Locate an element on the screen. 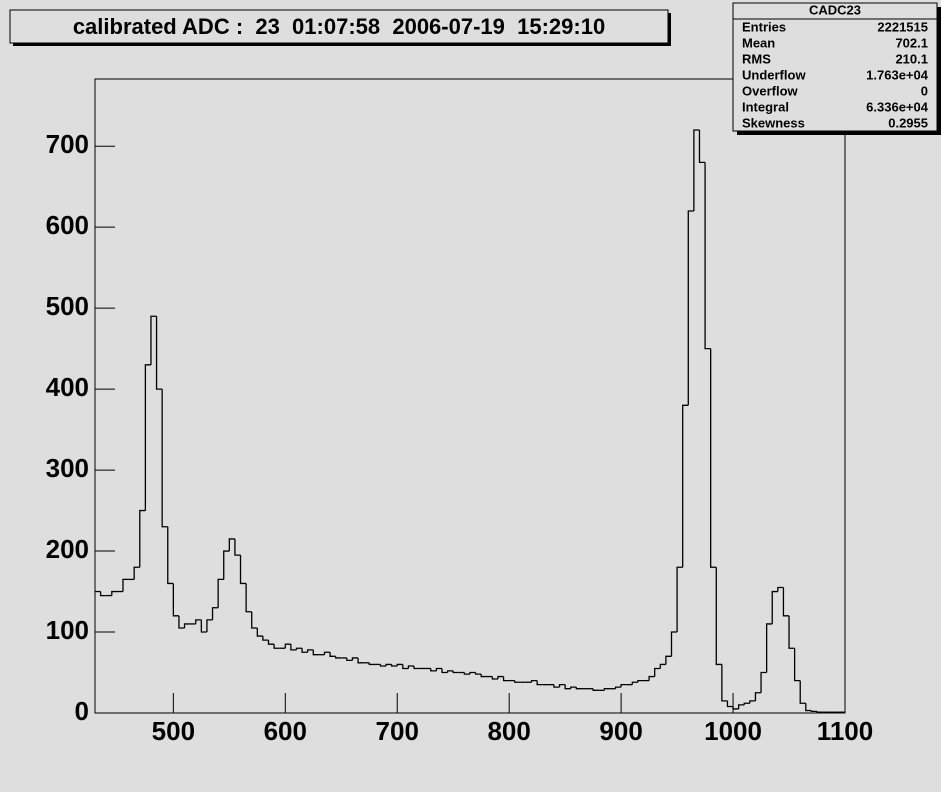 Image resolution: width=941 pixels, height=792 pixels. stats-label: Overflow is located at coordinates (770, 90).